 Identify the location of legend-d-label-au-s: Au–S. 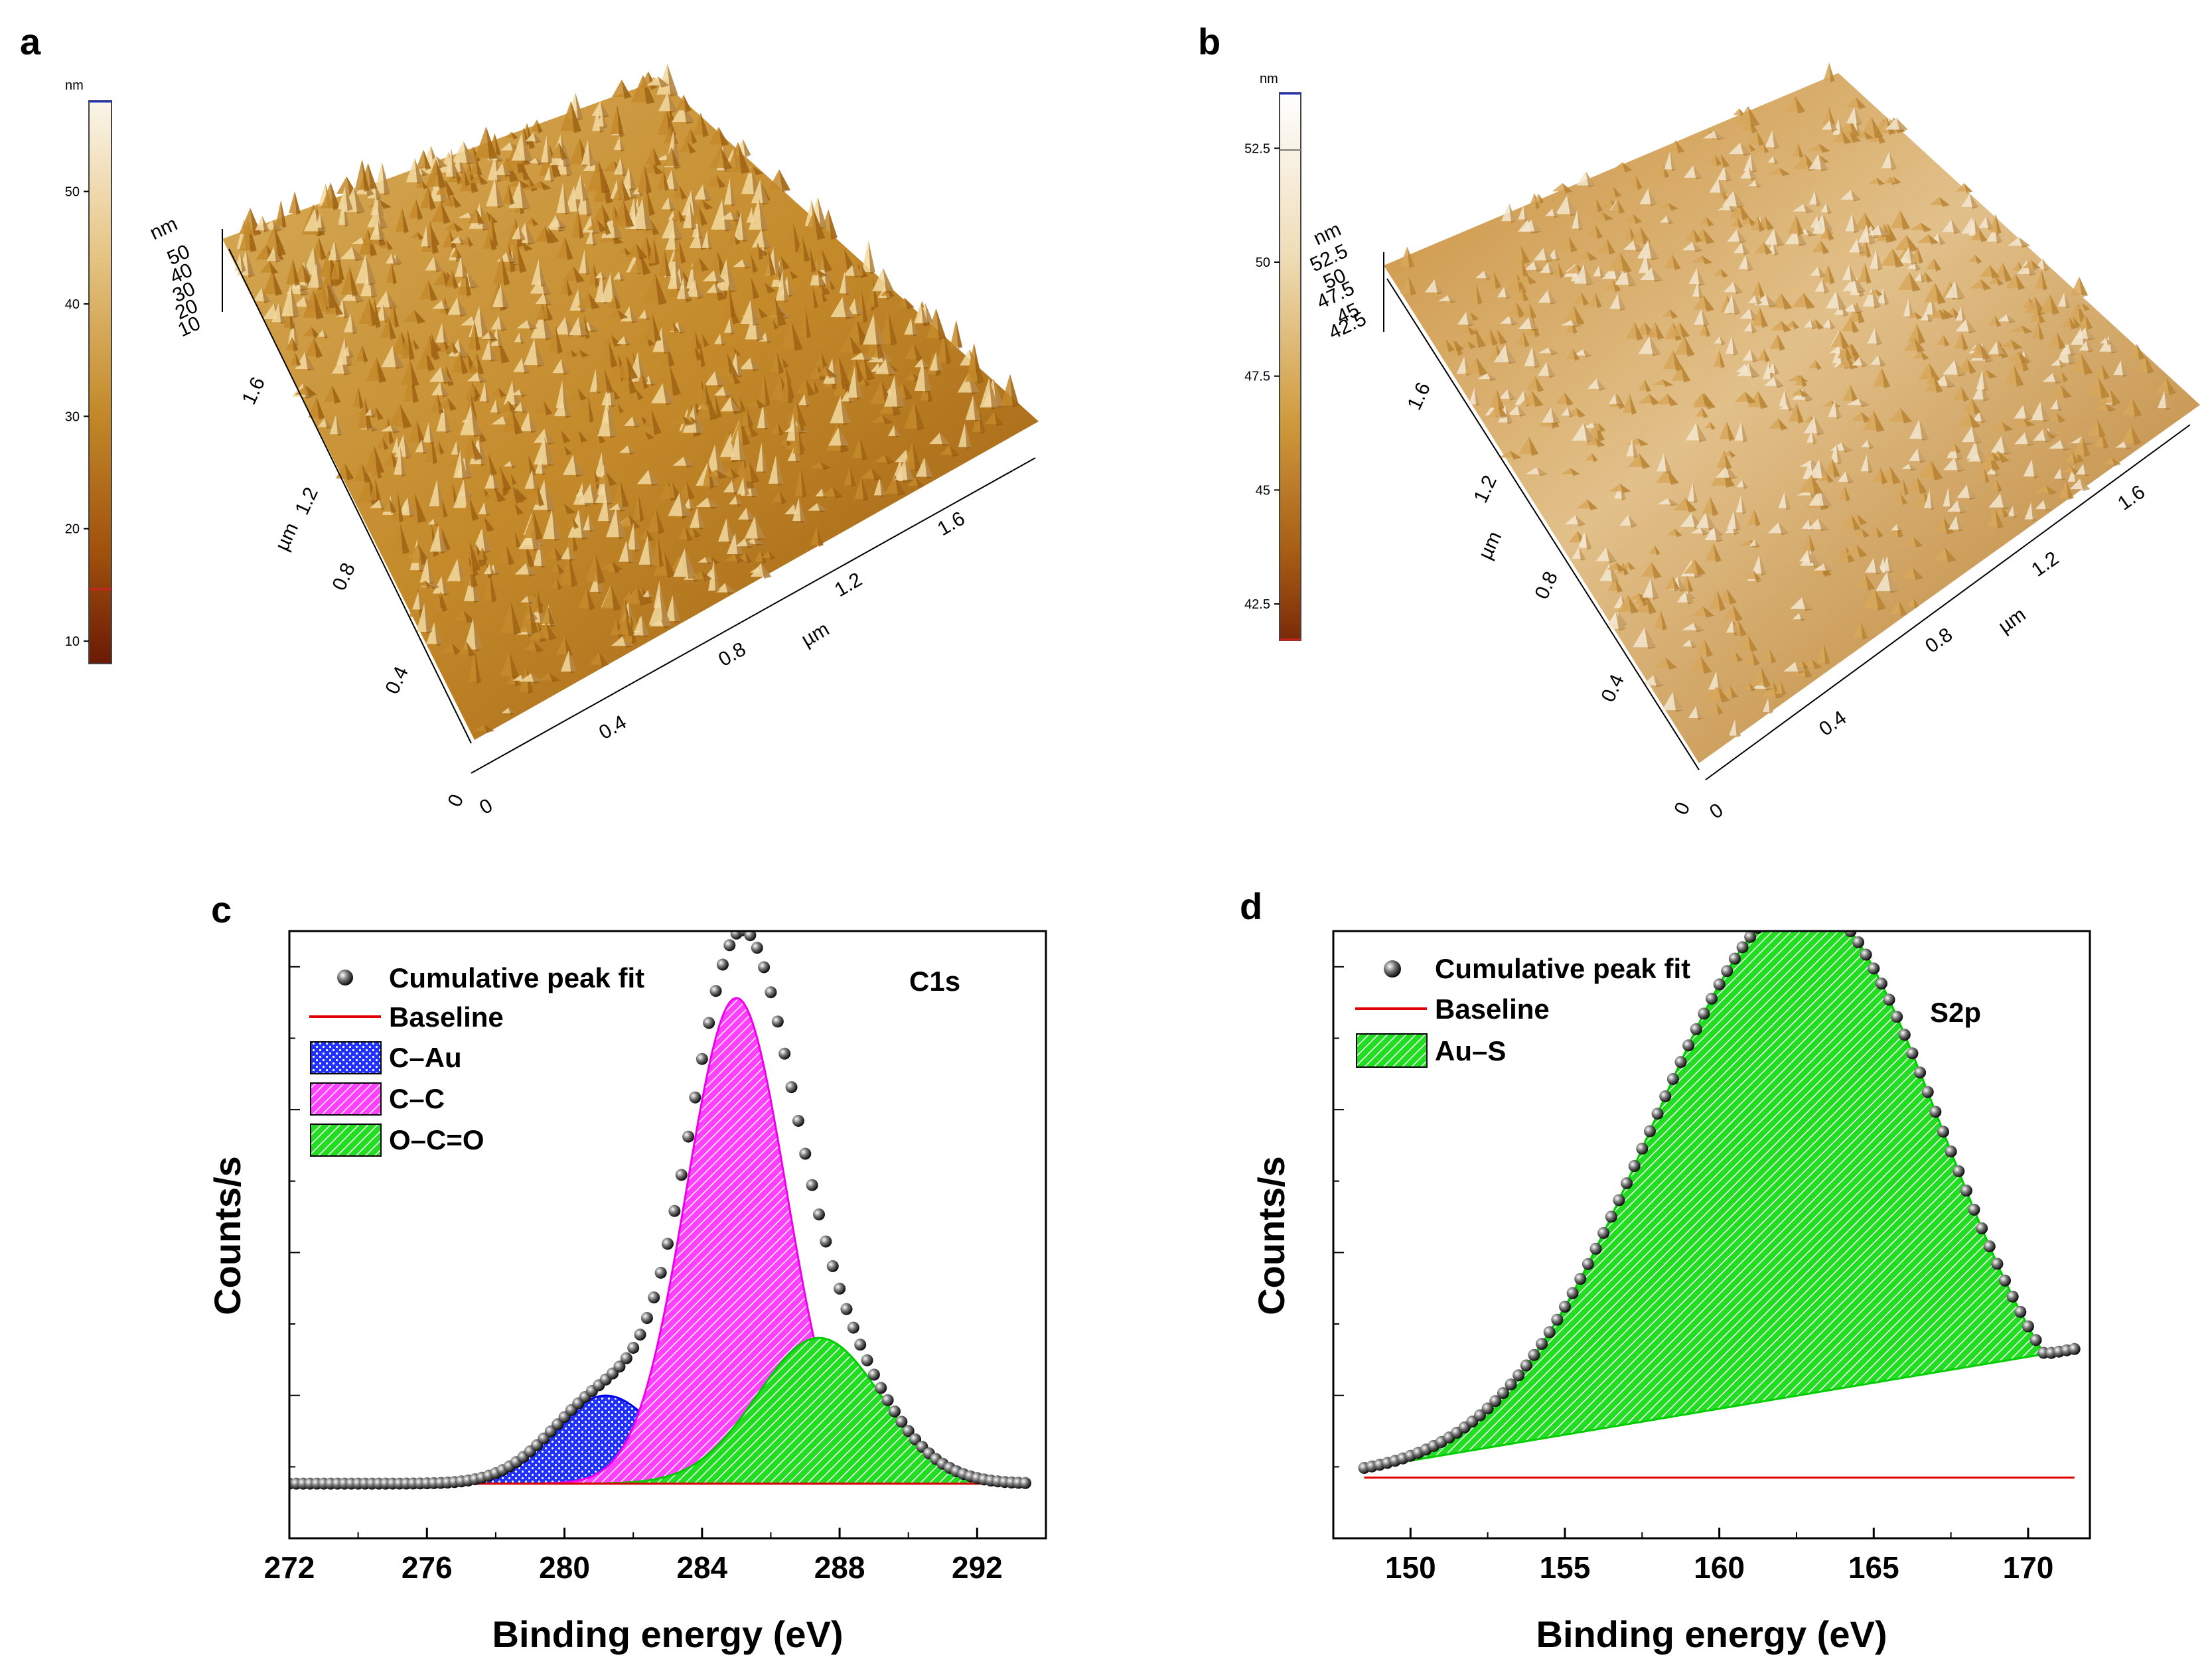
(1471, 1050).